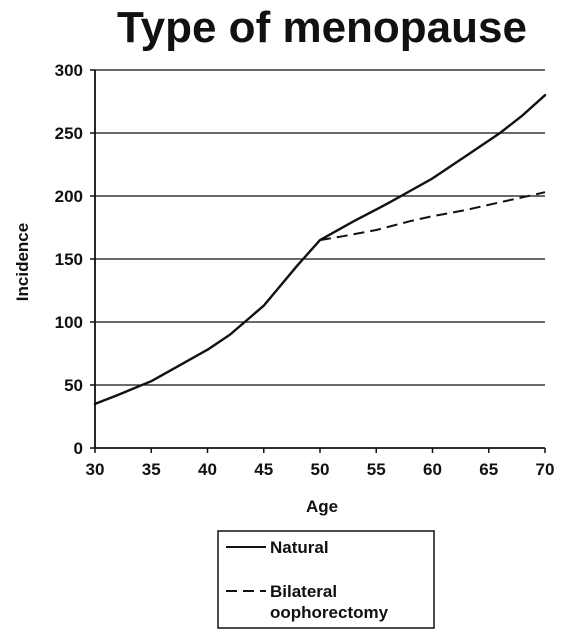 This screenshot has height=642, width=587. I want to click on chart-title: Type of menopause, so click(322, 27).